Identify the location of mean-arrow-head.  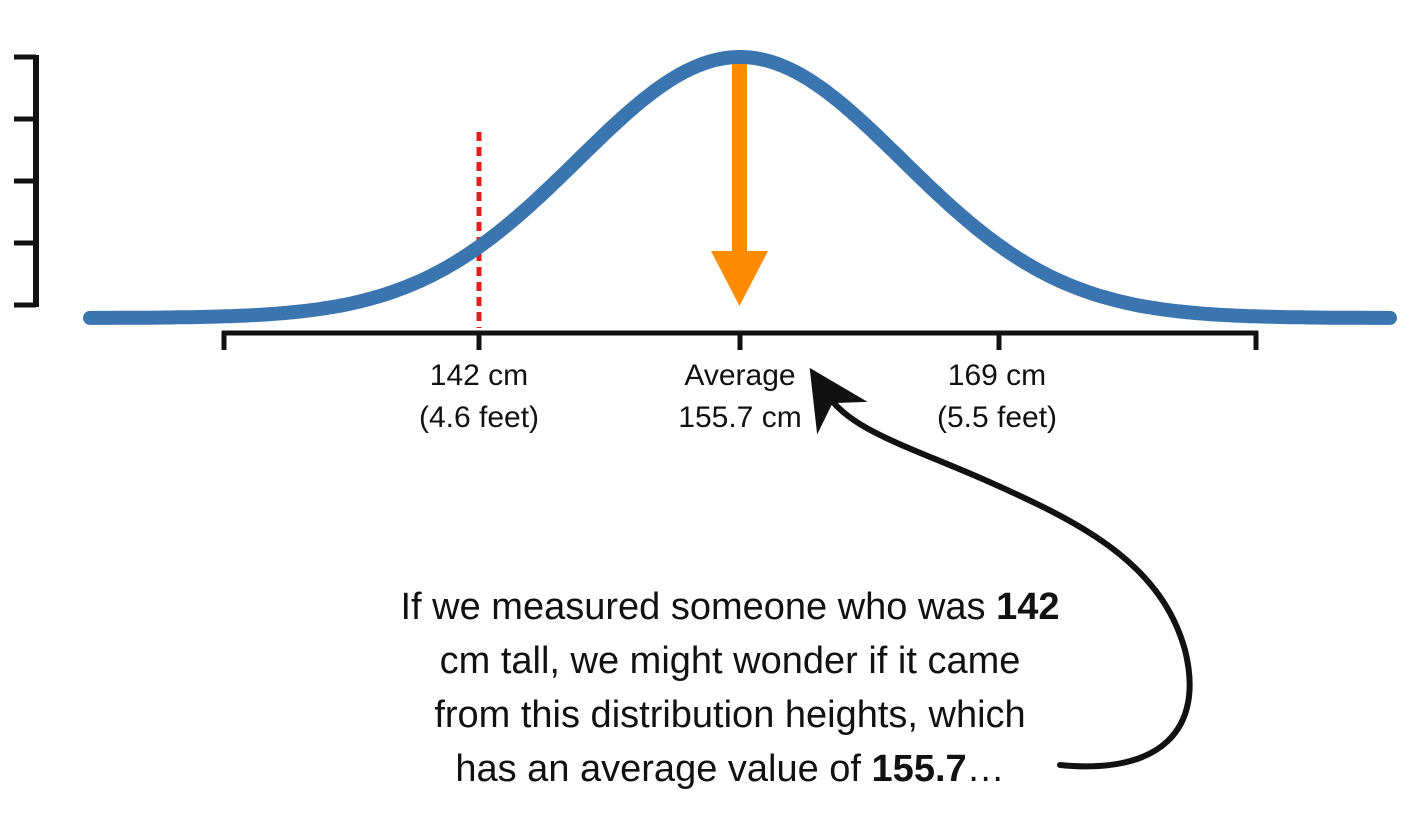
(739, 278).